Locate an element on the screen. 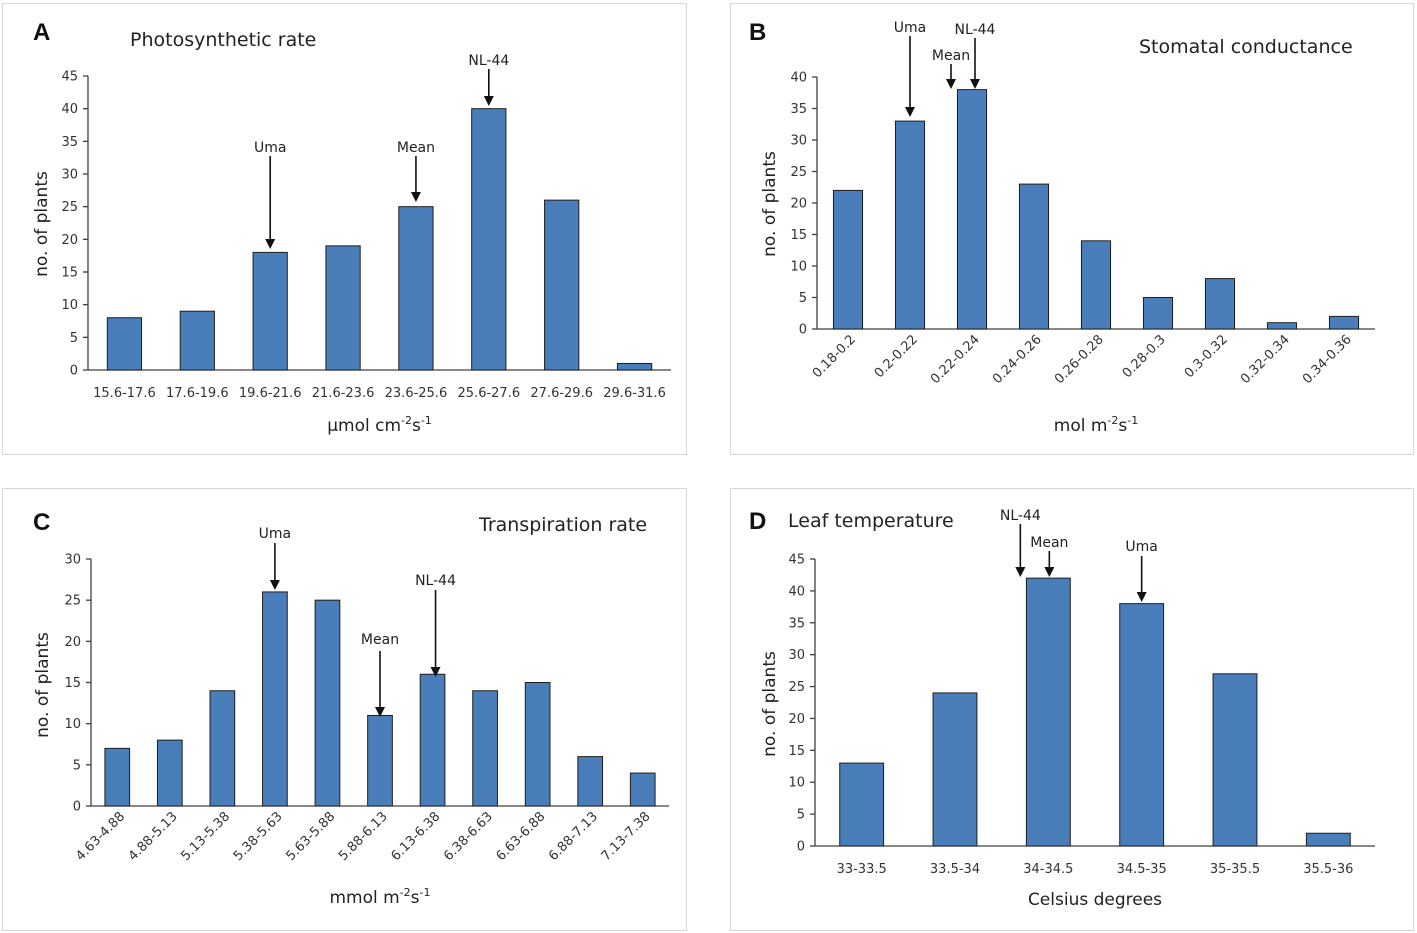 Image resolution: width=1417 pixels, height=933 pixels. bar-0.2-0.22 is located at coordinates (910, 225).